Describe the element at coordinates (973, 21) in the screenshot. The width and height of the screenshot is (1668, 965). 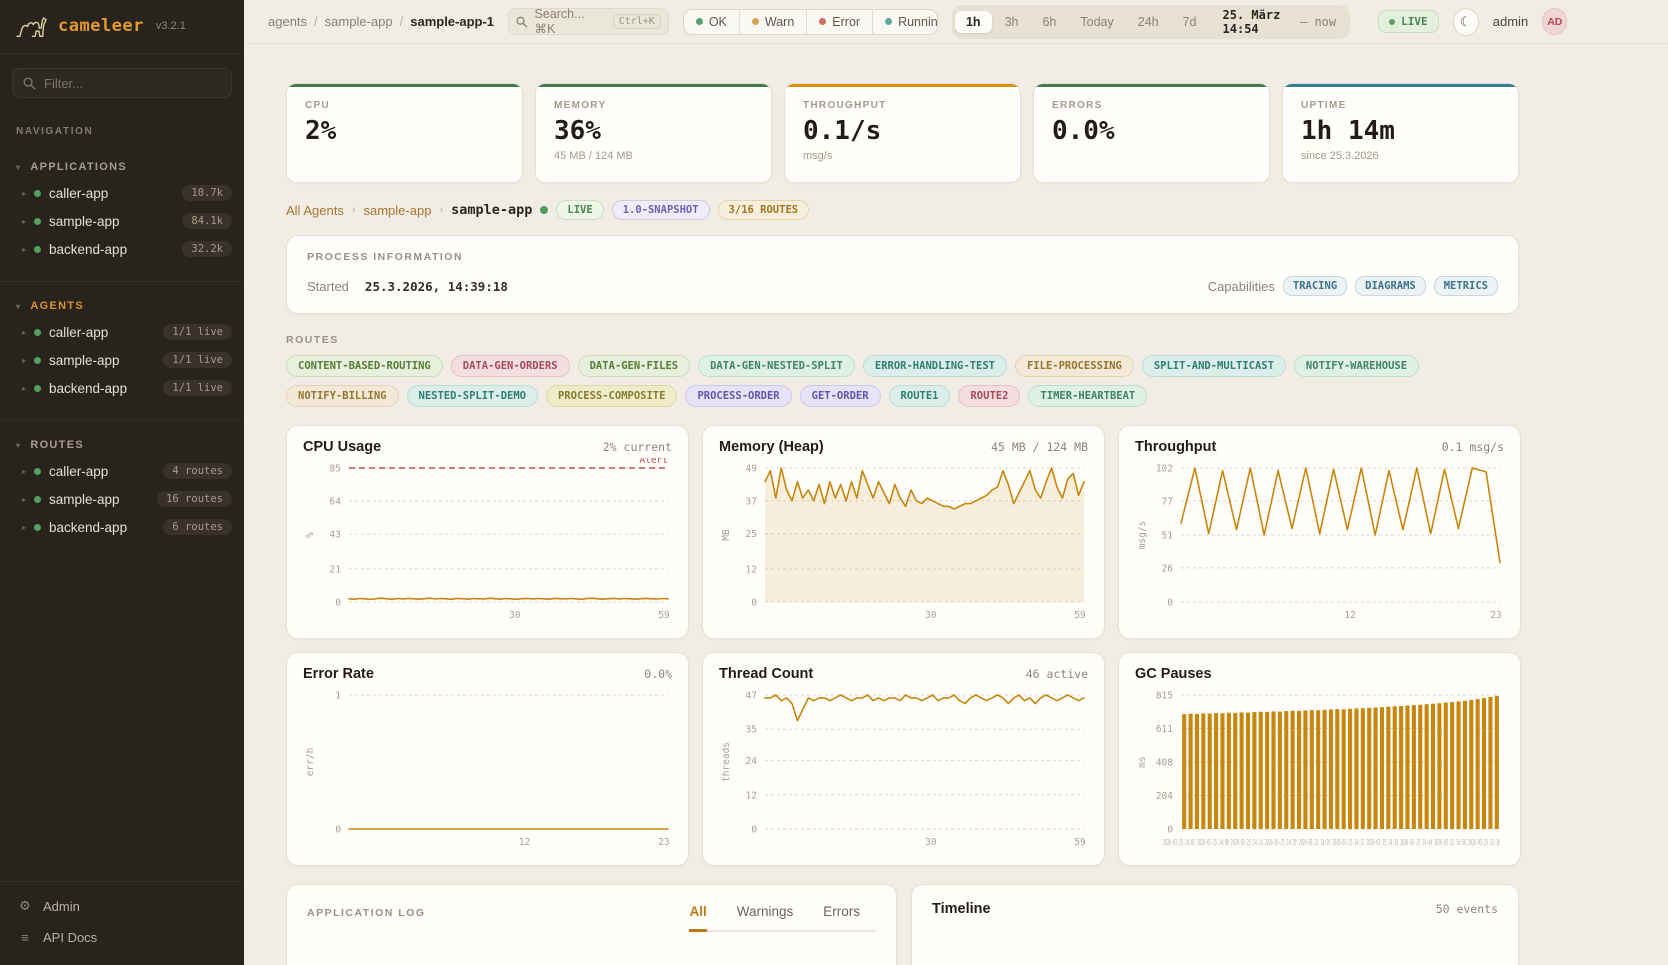
I see `time-range-1h: 1h` at that location.